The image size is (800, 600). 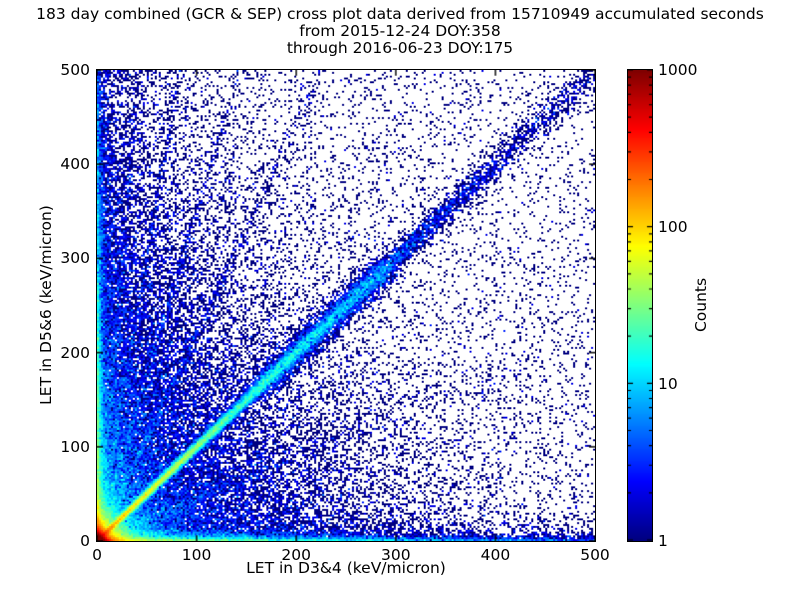 What do you see at coordinates (196, 555) in the screenshot?
I see `x-tick-label: 100` at bounding box center [196, 555].